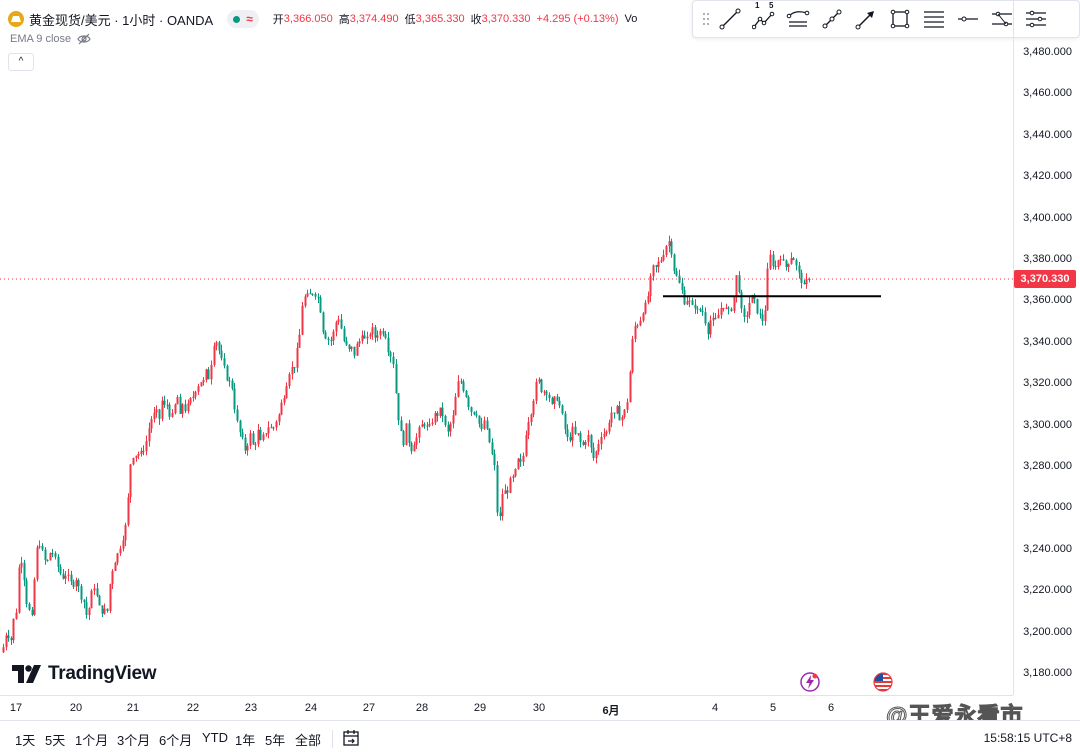 The height and width of the screenshot is (755, 1080). What do you see at coordinates (275, 740) in the screenshot?
I see `range-5y-button: 5年` at bounding box center [275, 740].